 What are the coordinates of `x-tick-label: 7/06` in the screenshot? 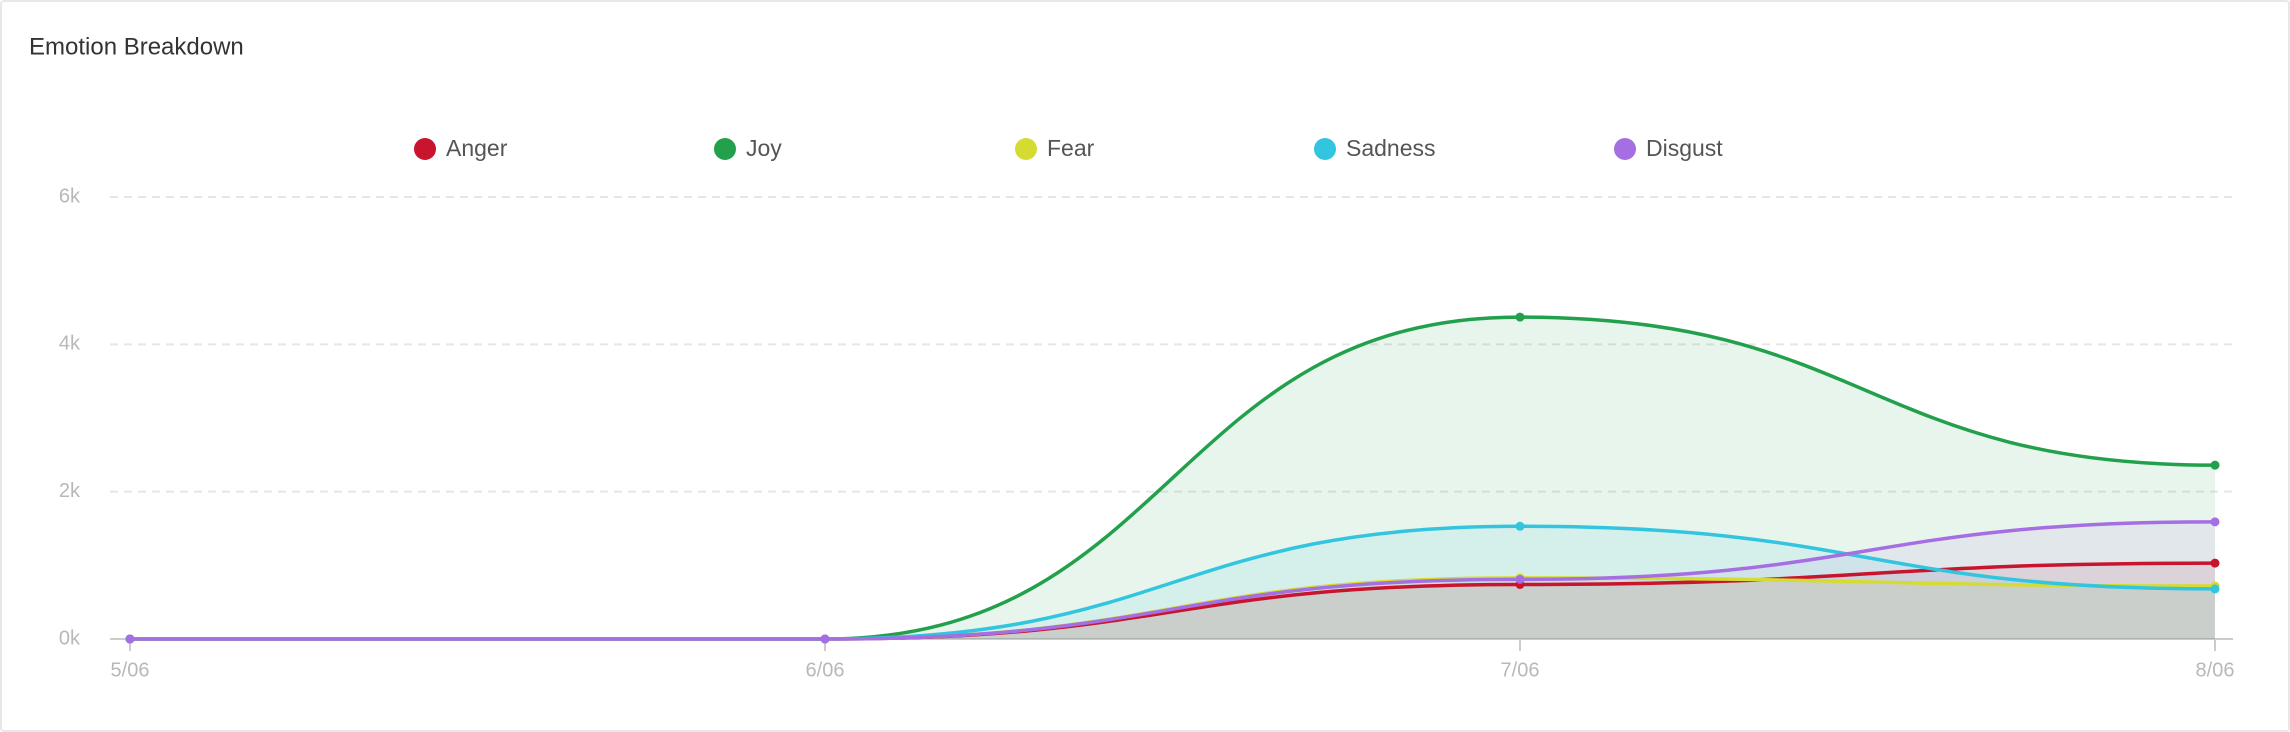 It's located at (1520, 670).